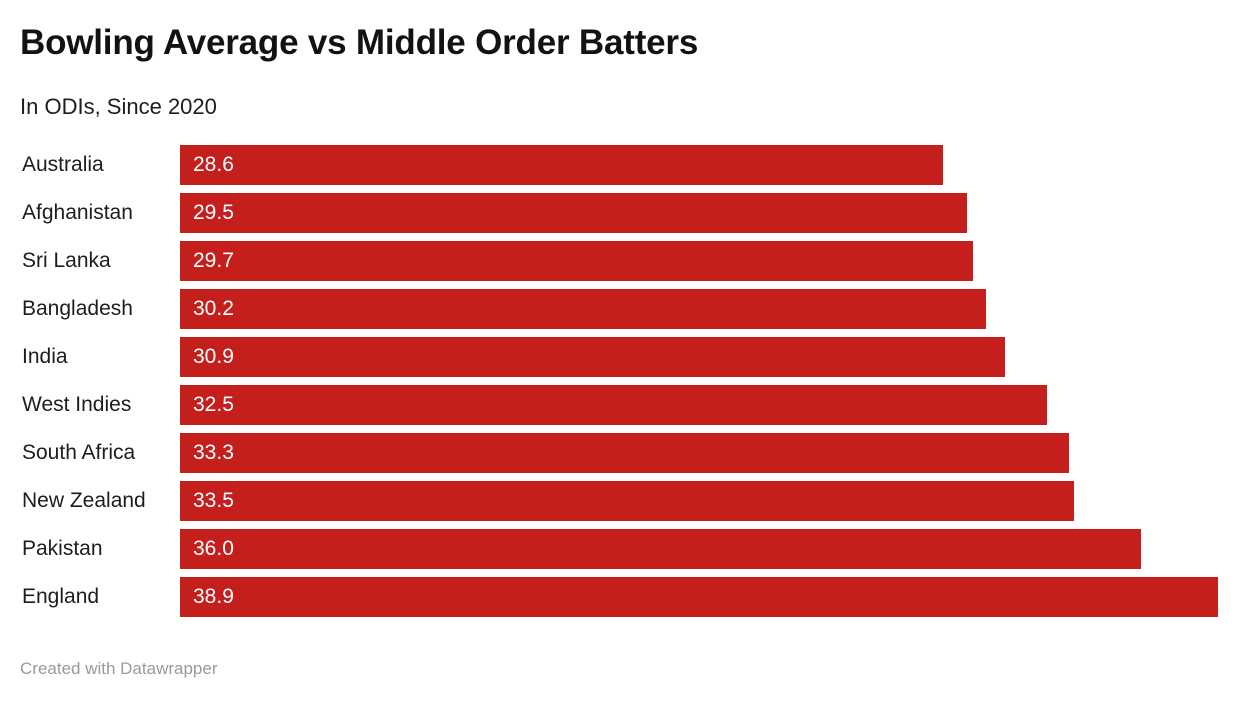 Image resolution: width=1240 pixels, height=702 pixels. What do you see at coordinates (614, 404) in the screenshot?
I see `bar: 32.5` at bounding box center [614, 404].